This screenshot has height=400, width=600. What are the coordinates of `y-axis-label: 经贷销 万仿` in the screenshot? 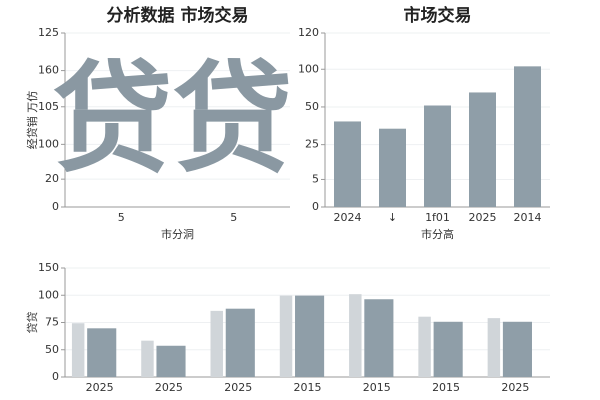 It's located at (32, 120).